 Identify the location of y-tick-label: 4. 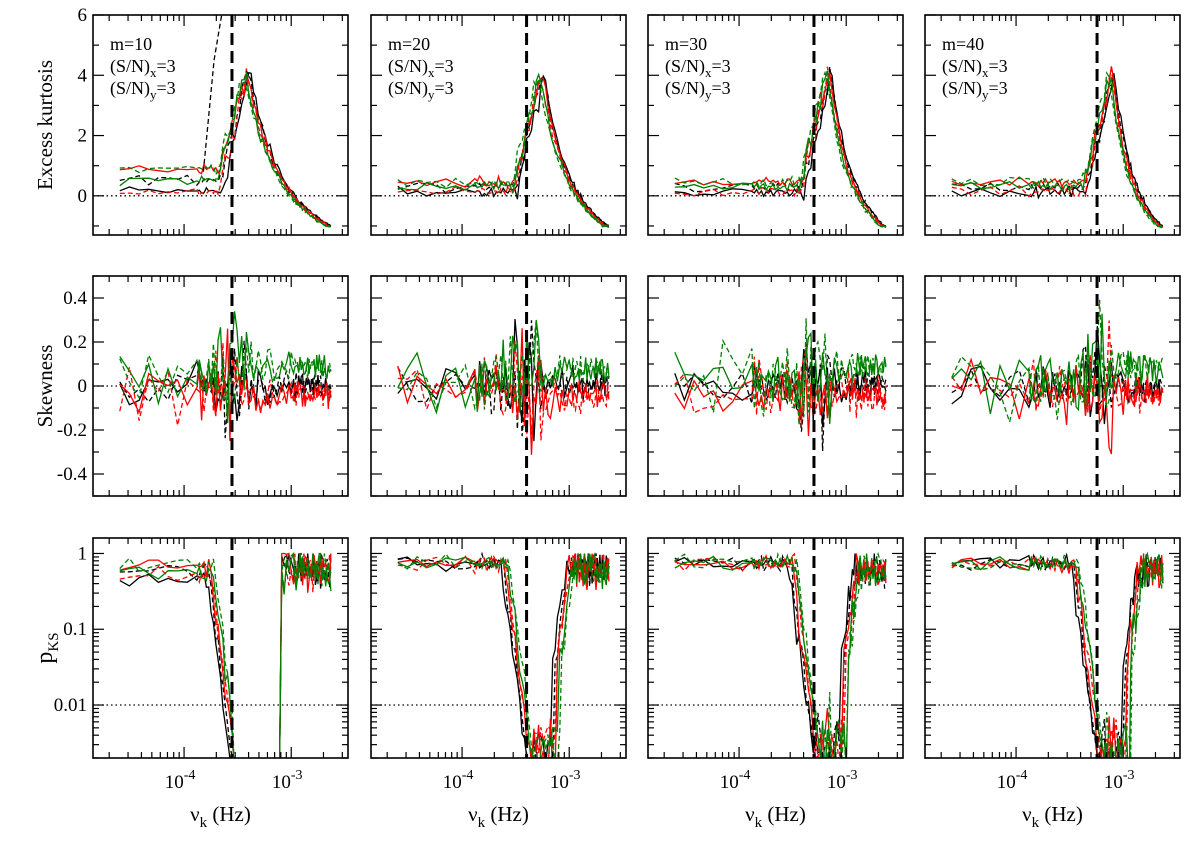
(83, 75).